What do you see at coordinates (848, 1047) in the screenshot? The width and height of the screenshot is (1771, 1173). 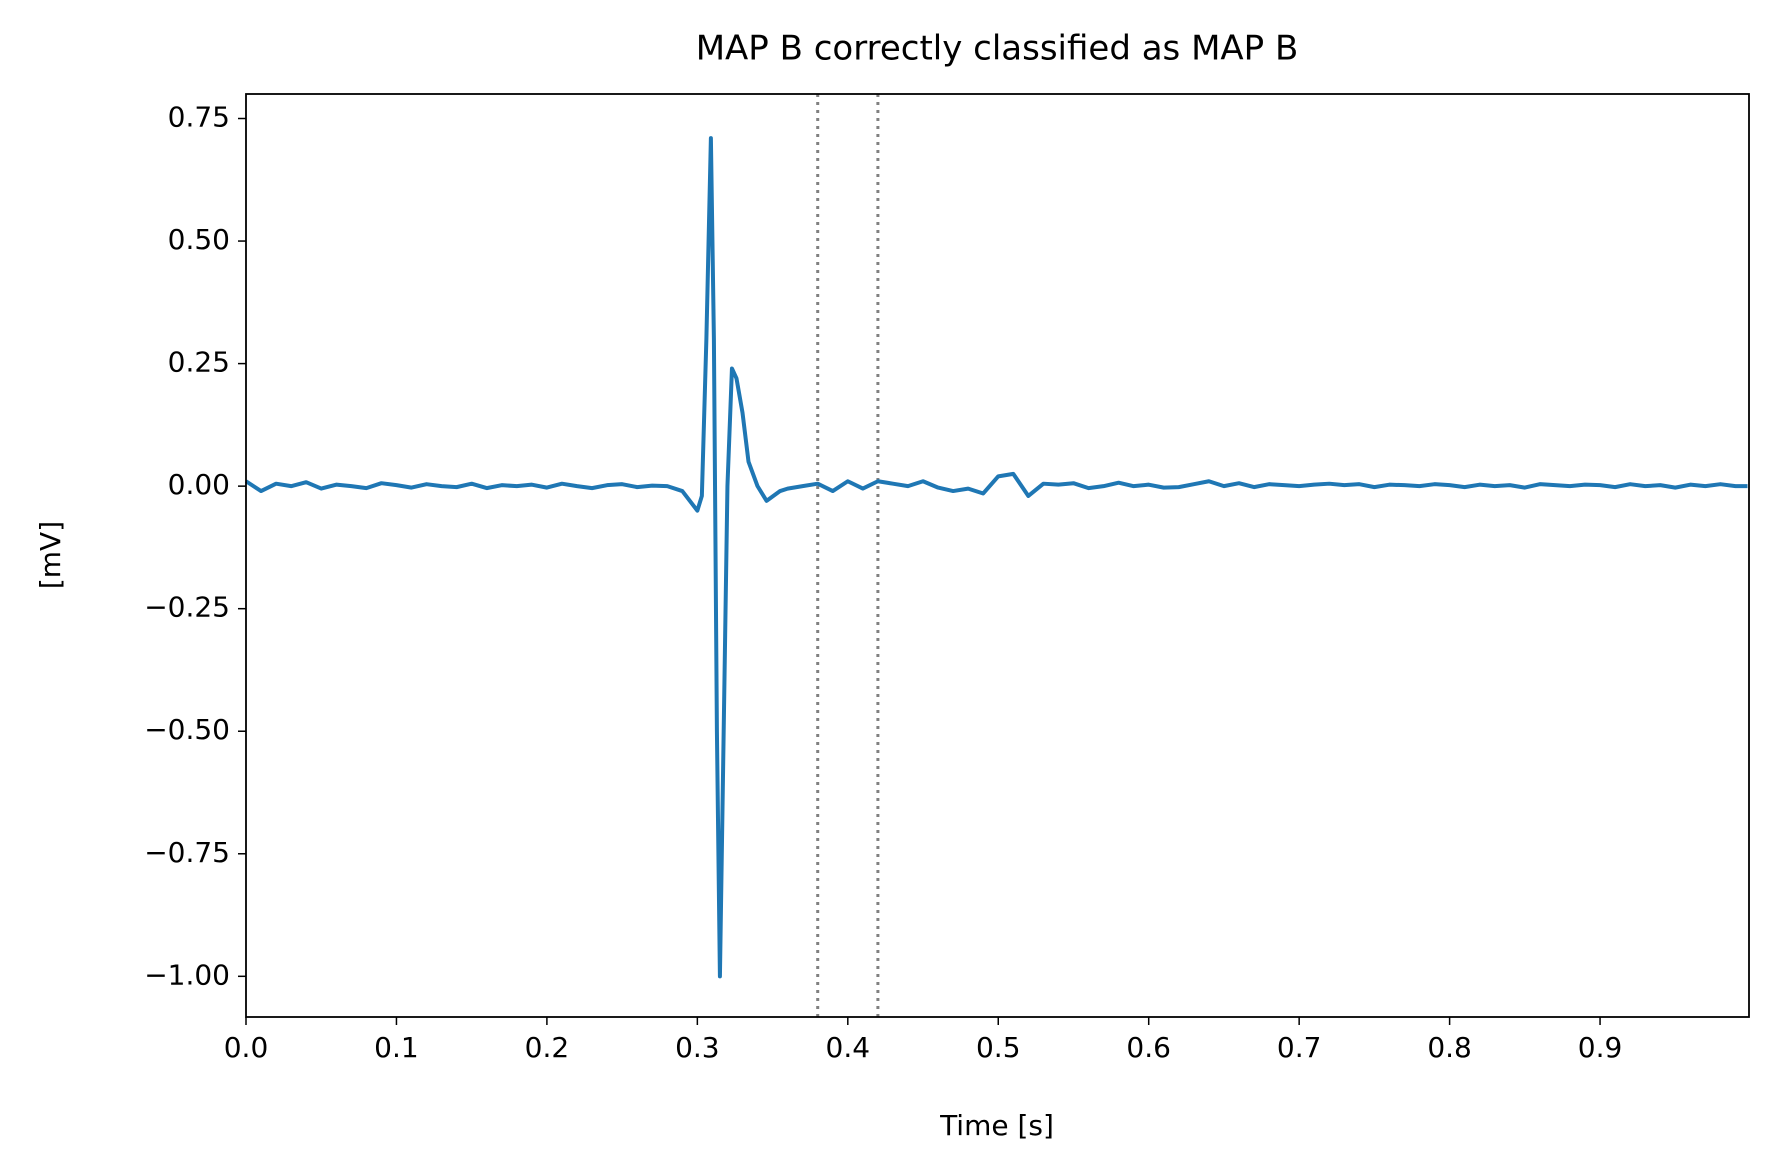 I see `x-tick-label: 0.4` at bounding box center [848, 1047].